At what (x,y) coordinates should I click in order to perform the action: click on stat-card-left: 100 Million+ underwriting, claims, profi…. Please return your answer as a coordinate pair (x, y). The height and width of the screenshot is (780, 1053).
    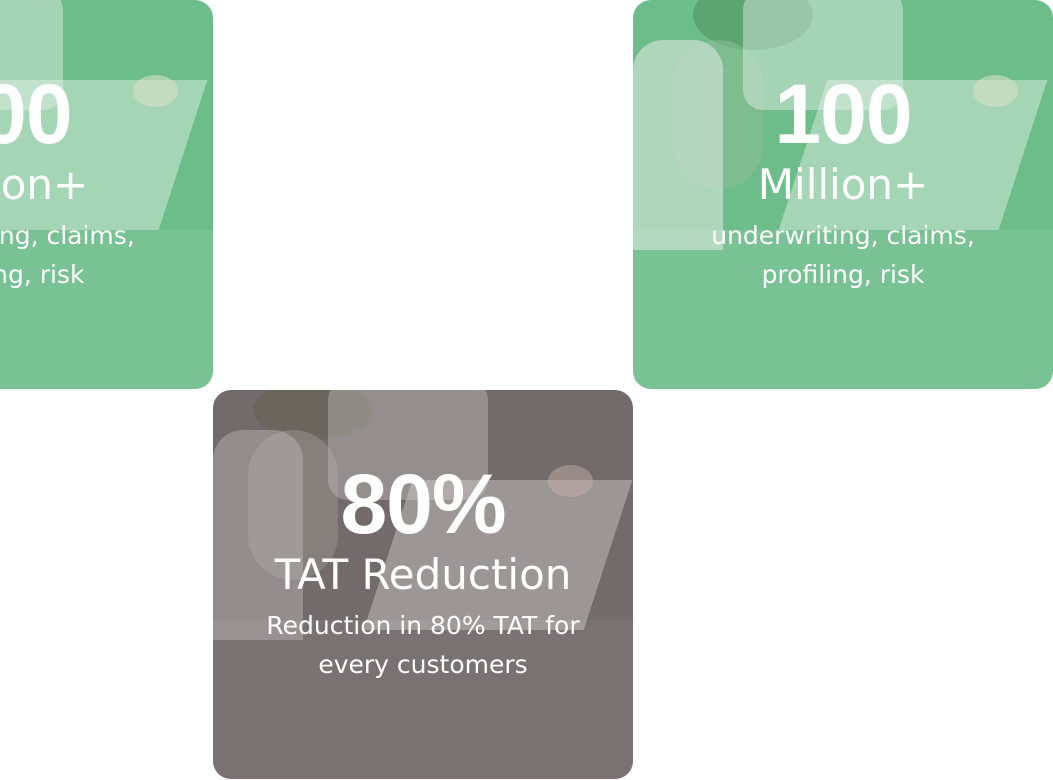
    Looking at the image, I should click on (106, 194).